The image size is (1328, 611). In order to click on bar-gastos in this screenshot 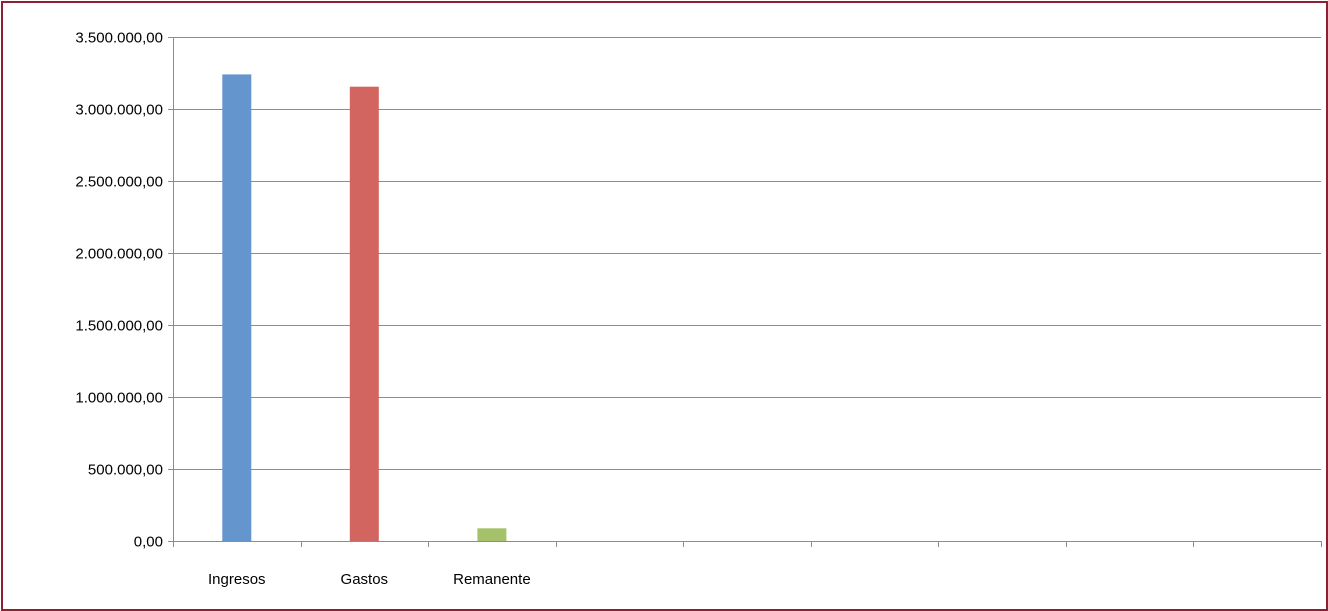, I will do `click(364, 313)`.